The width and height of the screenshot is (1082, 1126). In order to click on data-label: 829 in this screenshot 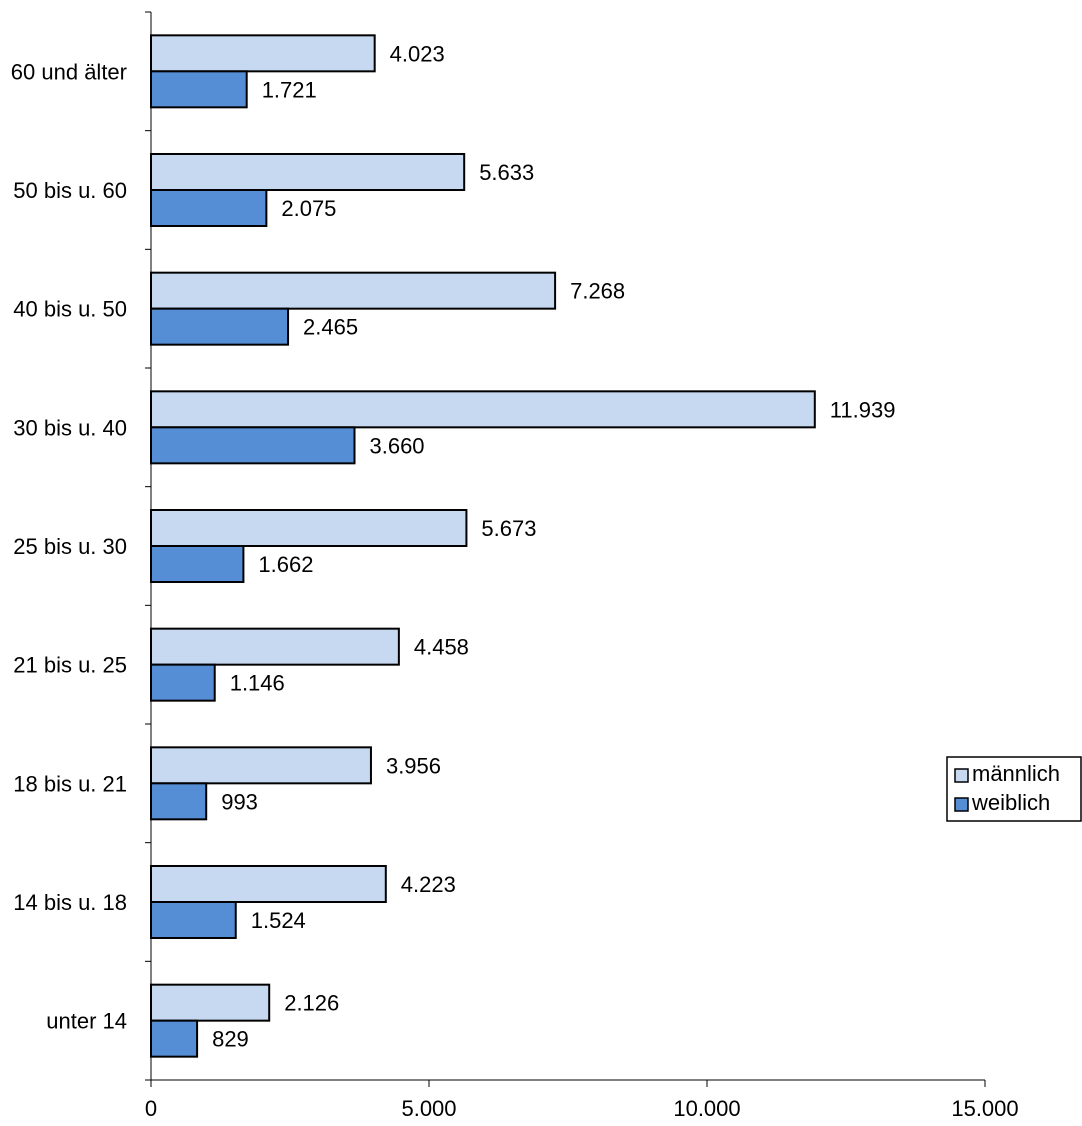, I will do `click(230, 1039)`.